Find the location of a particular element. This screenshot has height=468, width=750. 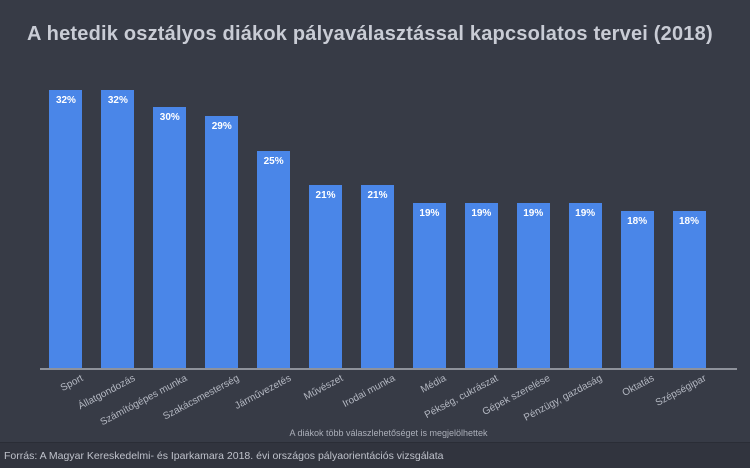

bar-slot: 30% Számítógépes munka is located at coordinates (147, 241).